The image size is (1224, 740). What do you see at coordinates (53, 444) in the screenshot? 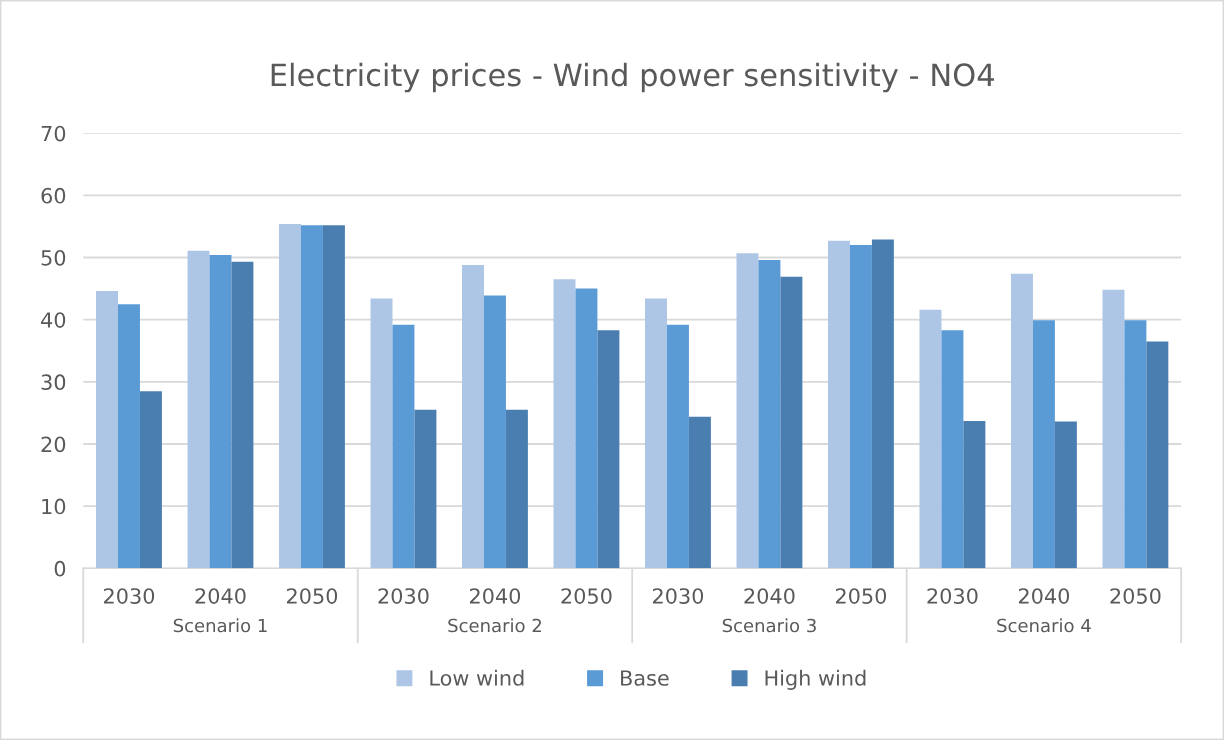
I see `y-tick-label: 20` at bounding box center [53, 444].